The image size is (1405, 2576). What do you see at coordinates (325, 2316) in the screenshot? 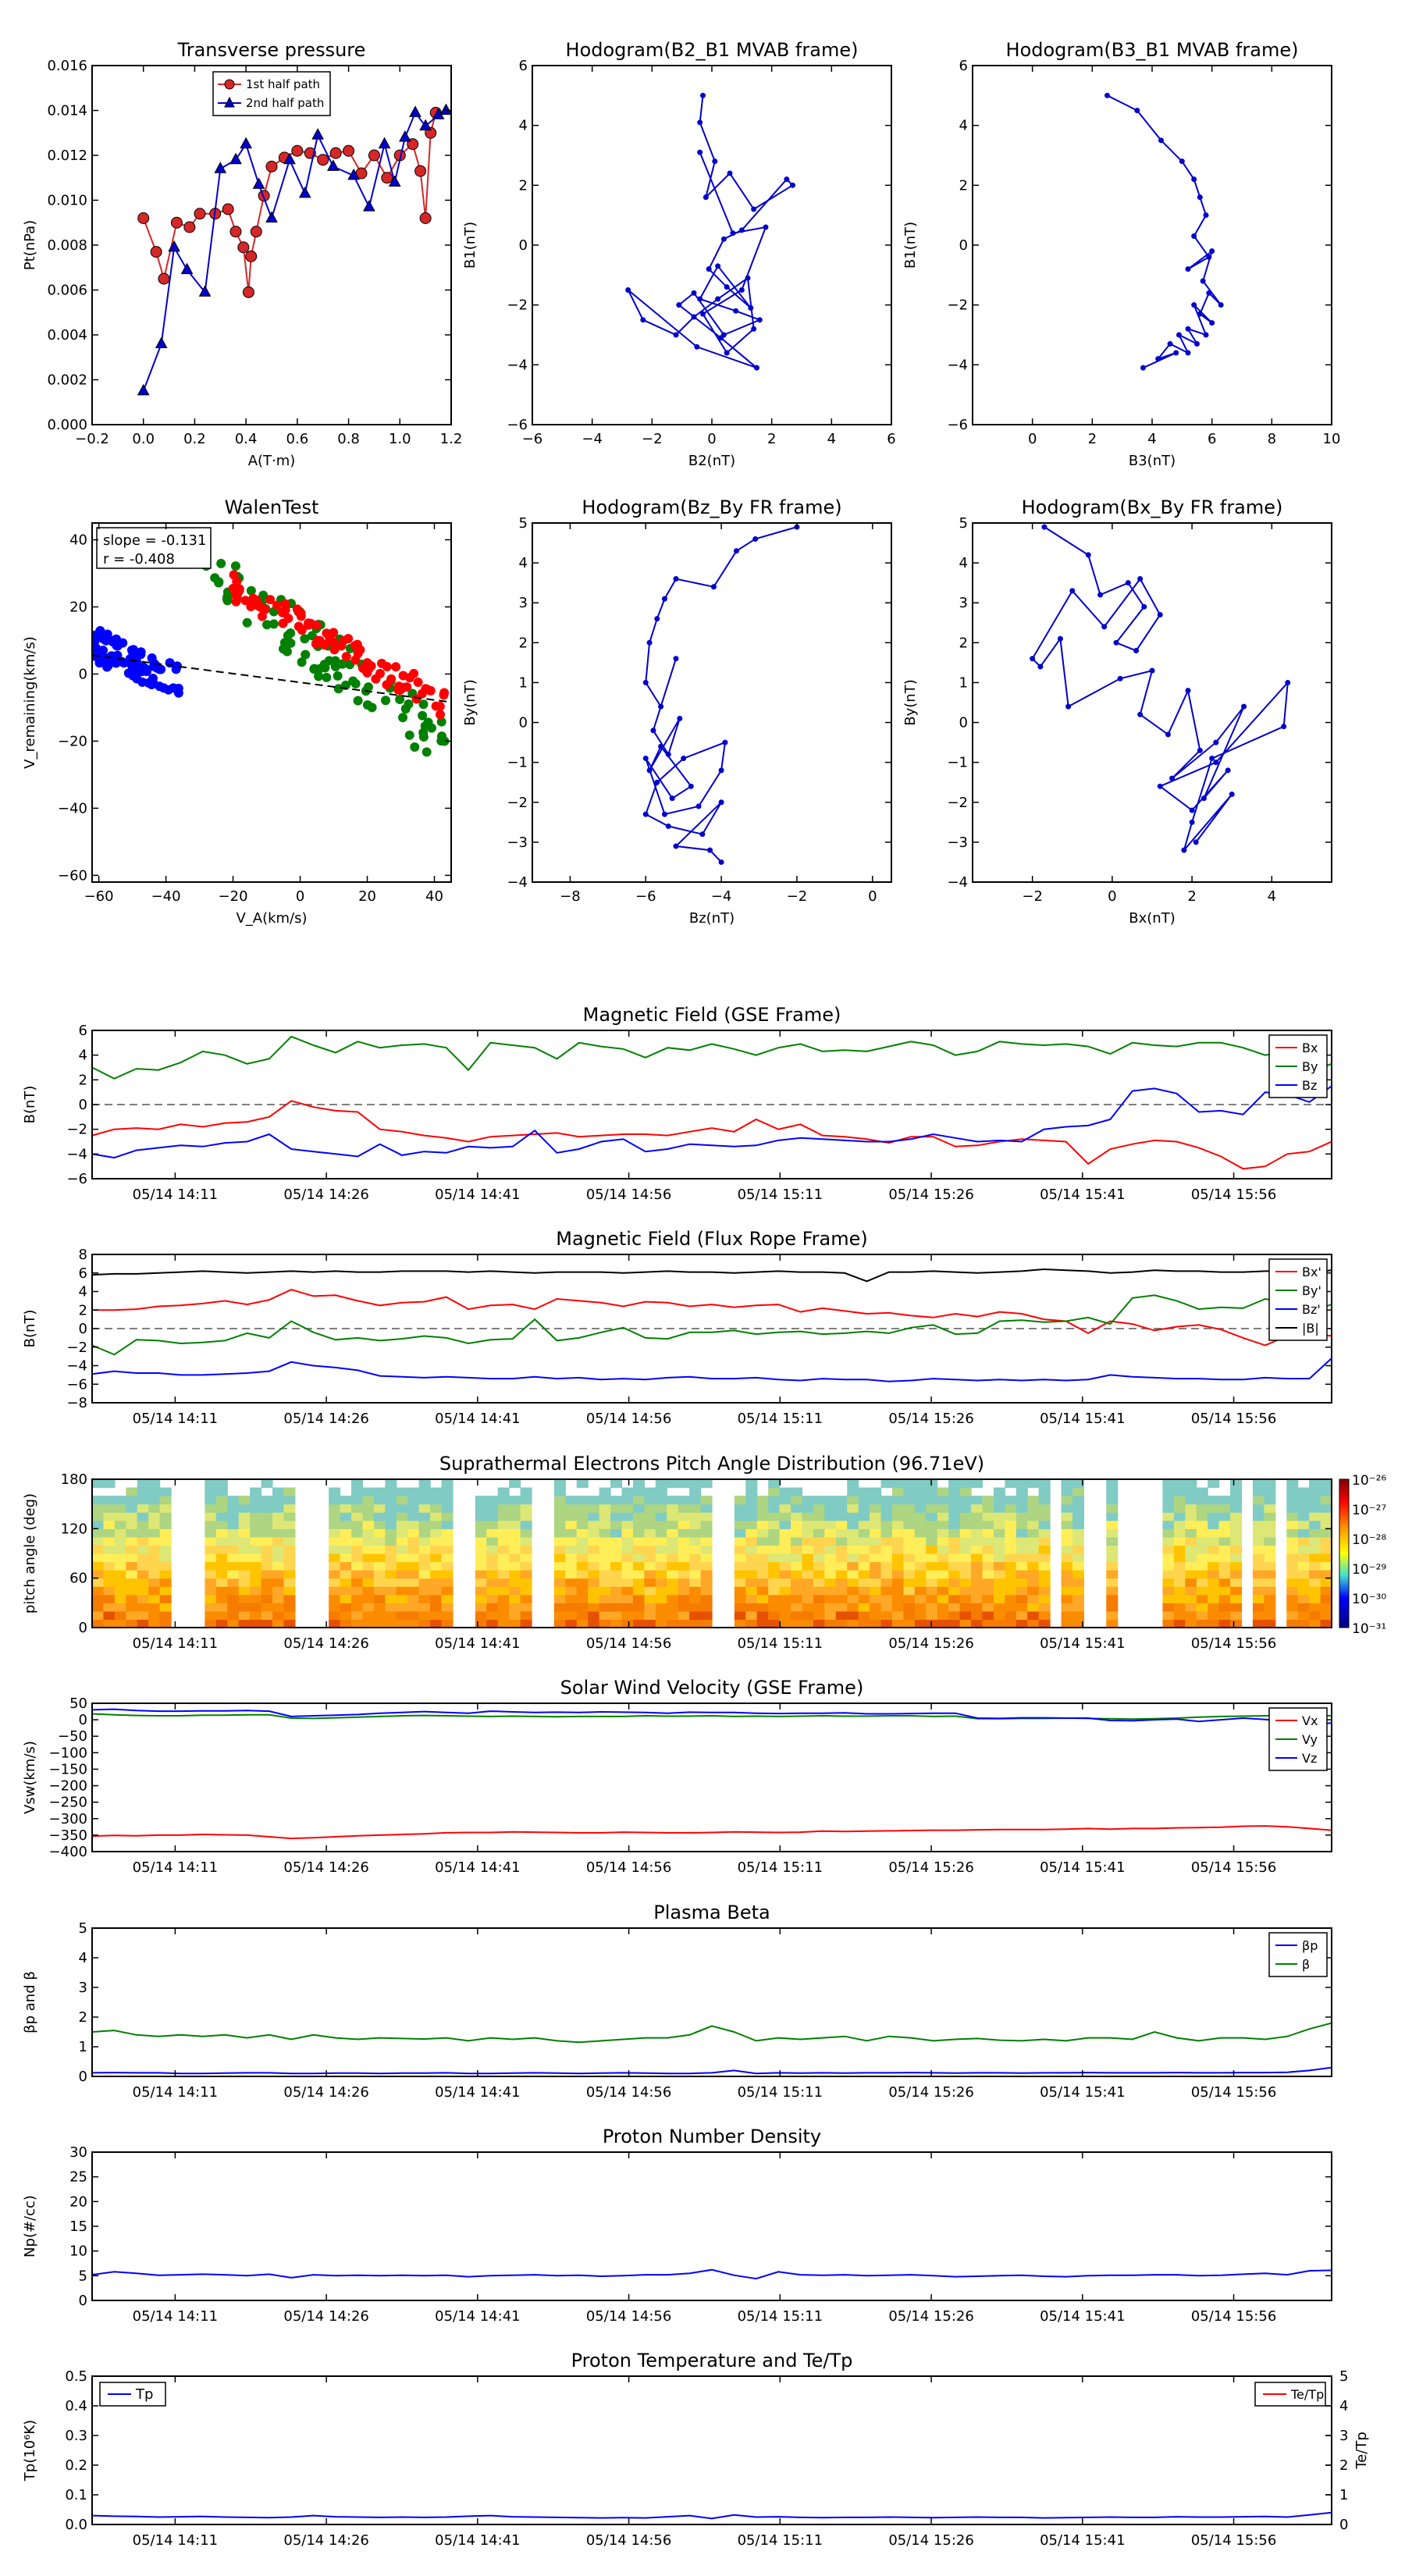
I see `time-tick-label: 05/14 14:26` at bounding box center [325, 2316].